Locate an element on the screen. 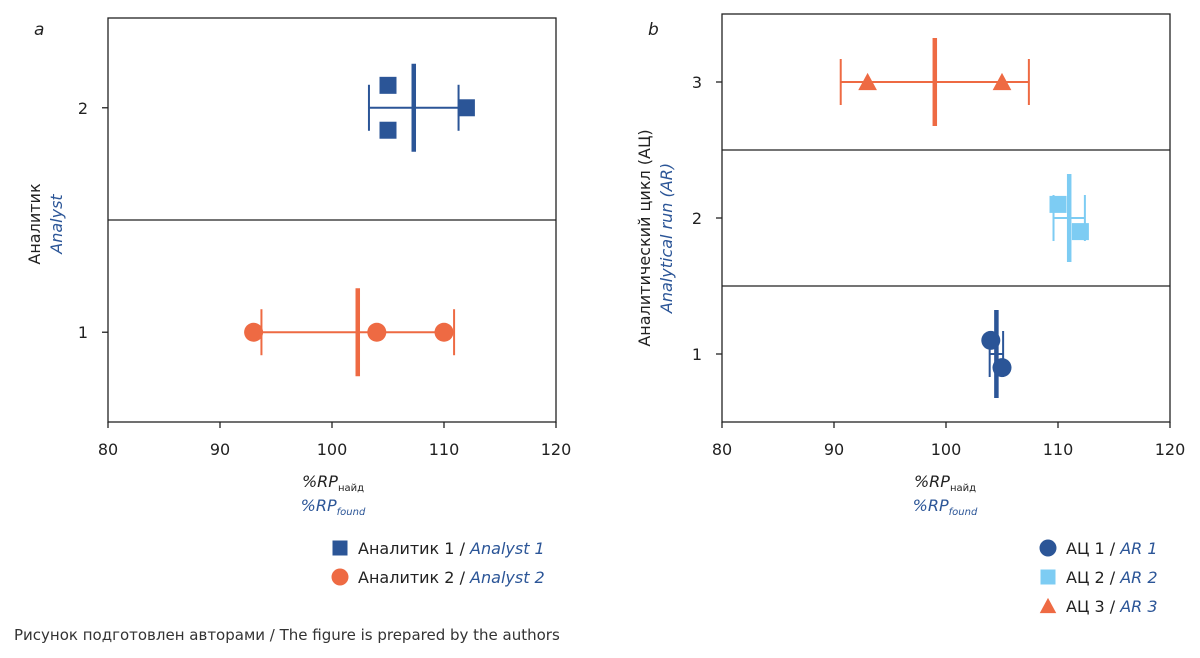 This screenshot has width=1200, height=658. panel-letter: a is located at coordinates (39, 30).